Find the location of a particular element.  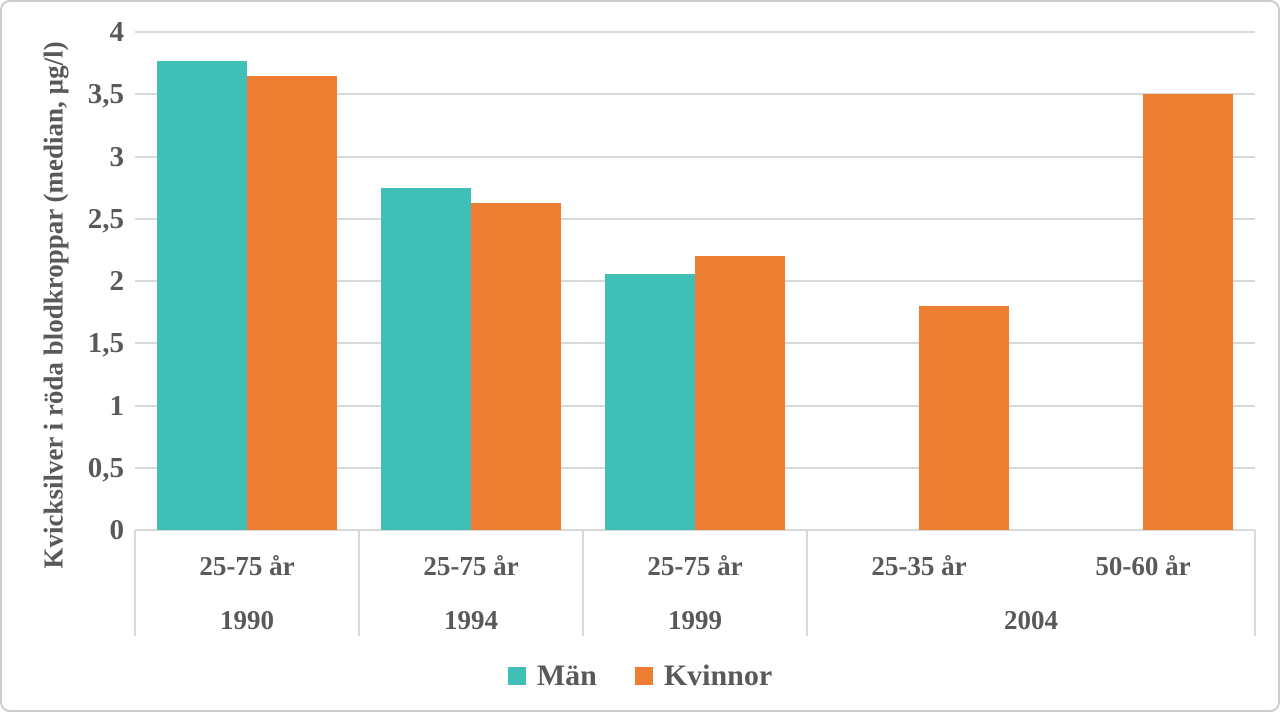

y-tick-label: 2,5 is located at coordinates (105, 218).